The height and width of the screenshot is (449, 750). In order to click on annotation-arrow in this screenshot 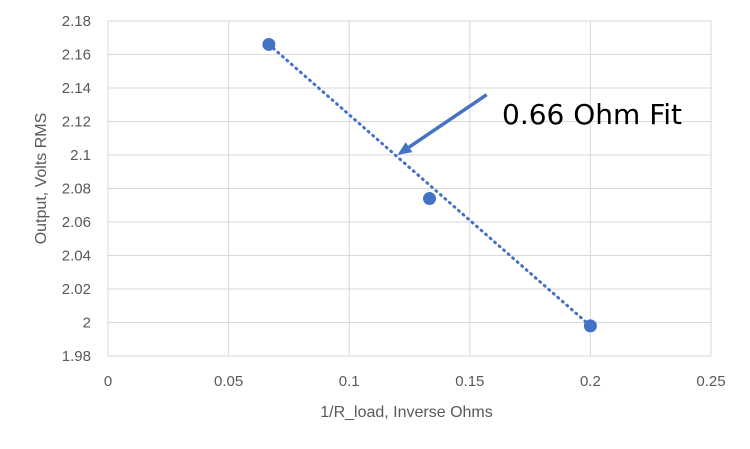, I will do `click(442, 124)`.